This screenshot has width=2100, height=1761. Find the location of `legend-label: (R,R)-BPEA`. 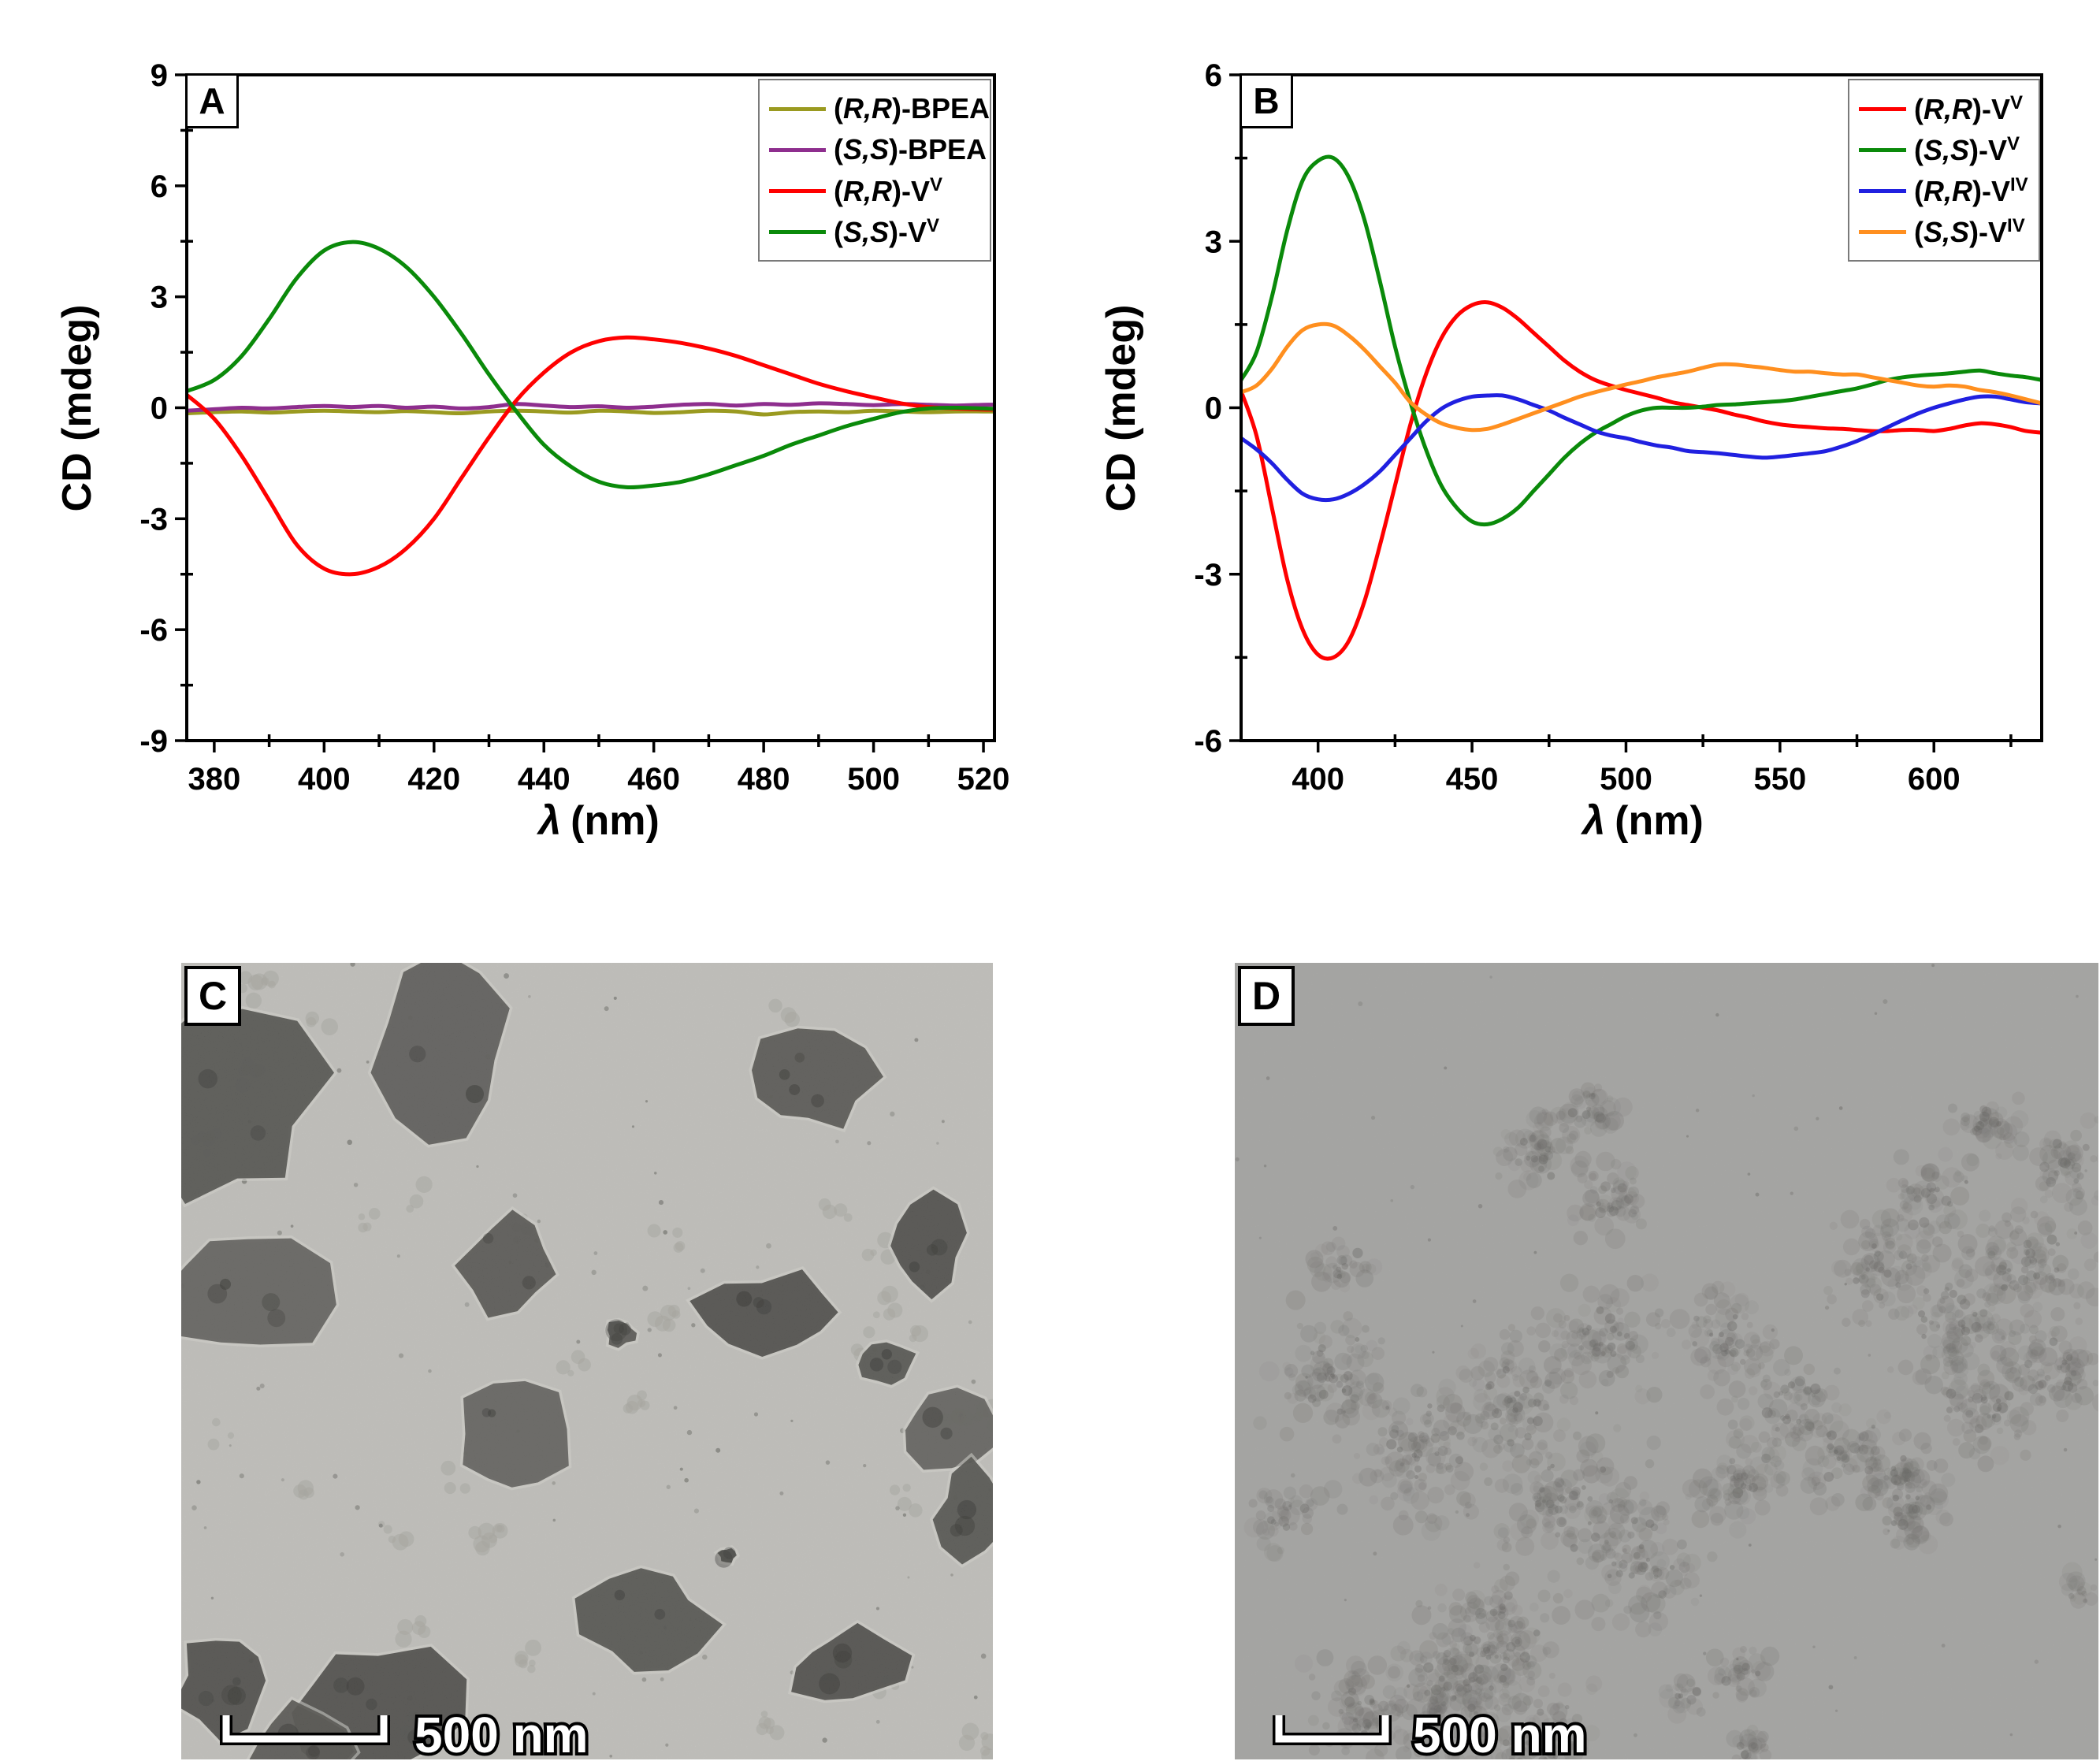

legend-label: (R,R)-BPEA is located at coordinates (912, 108).